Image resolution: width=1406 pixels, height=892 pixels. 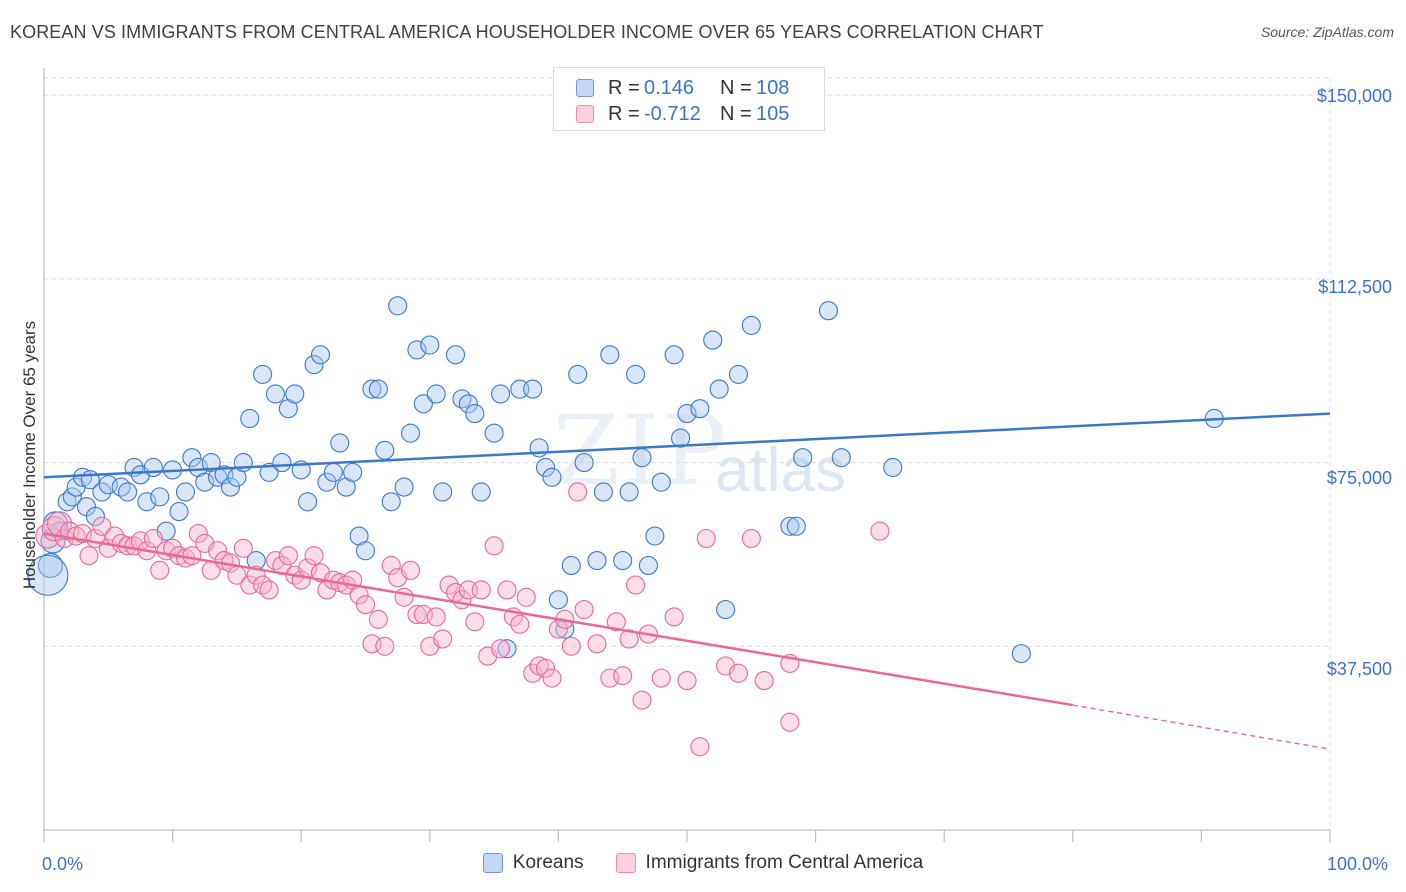 I want to click on watermark-atlas: atlas, so click(x=780, y=470).